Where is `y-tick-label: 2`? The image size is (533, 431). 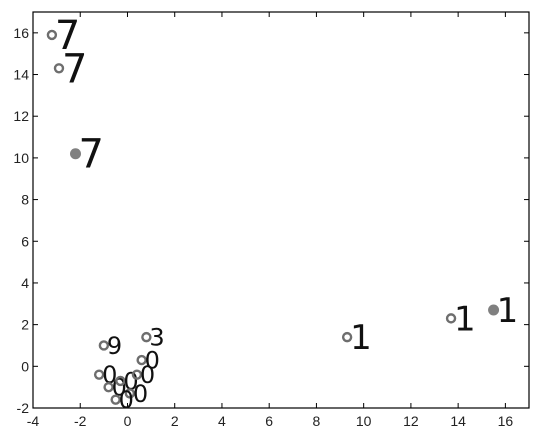 y-tick-label: 2 is located at coordinates (25, 325).